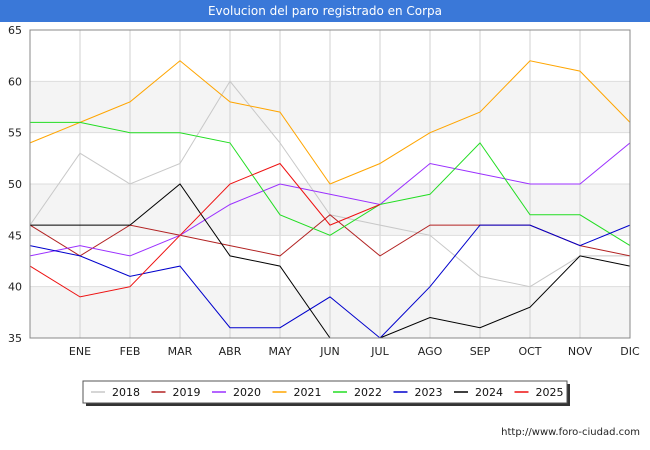 The image size is (650, 450). What do you see at coordinates (630, 351) in the screenshot?
I see `x-tick-DIC: DIC` at bounding box center [630, 351].